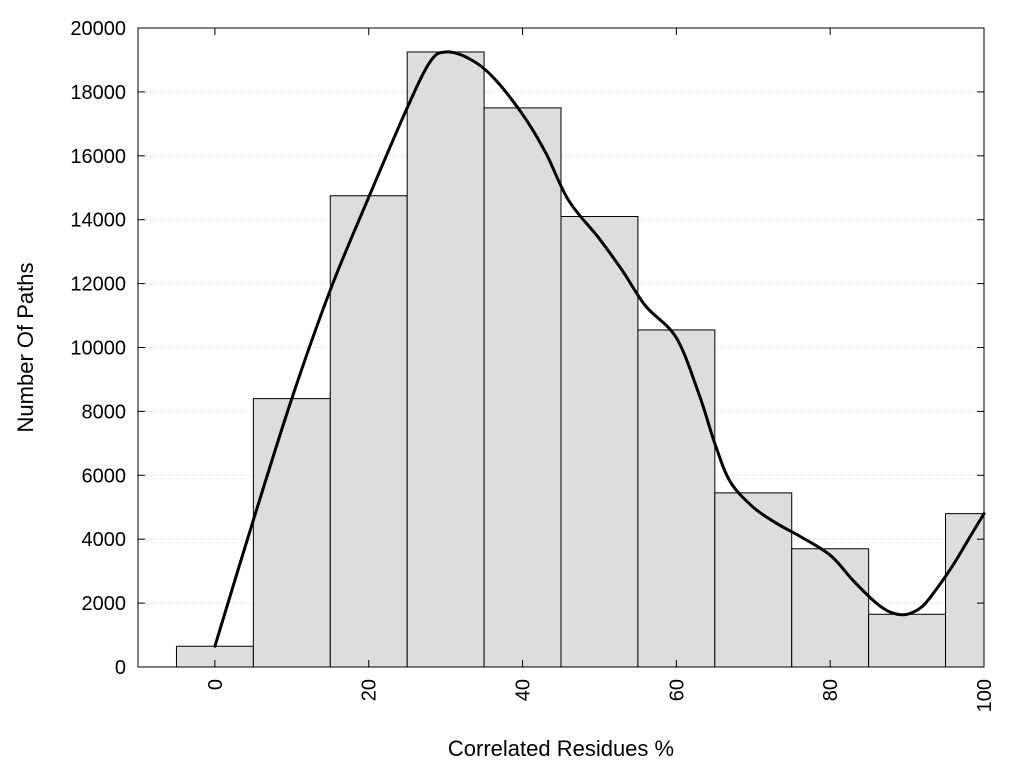 This screenshot has height=768, width=1024. What do you see at coordinates (831, 690) in the screenshot?
I see `x-tick-label-80: 80` at bounding box center [831, 690].